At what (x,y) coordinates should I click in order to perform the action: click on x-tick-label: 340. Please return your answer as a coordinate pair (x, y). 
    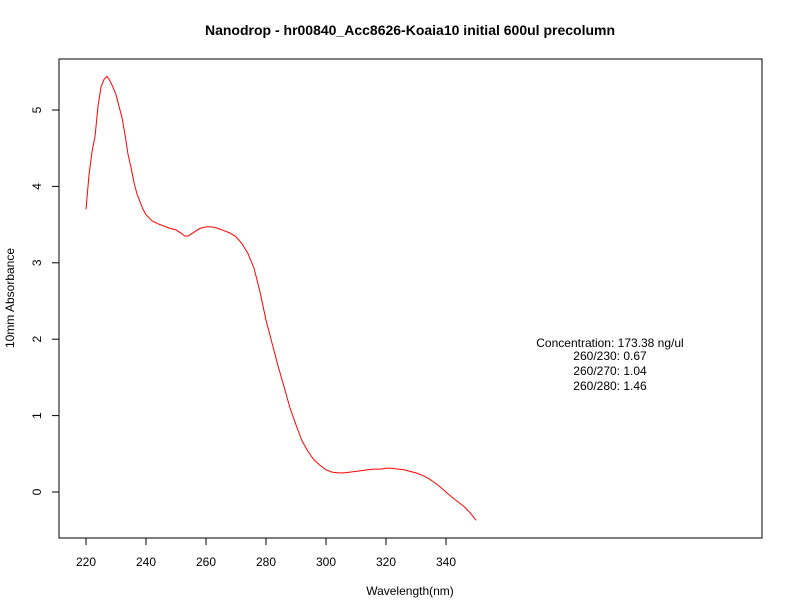
    Looking at the image, I should click on (446, 562).